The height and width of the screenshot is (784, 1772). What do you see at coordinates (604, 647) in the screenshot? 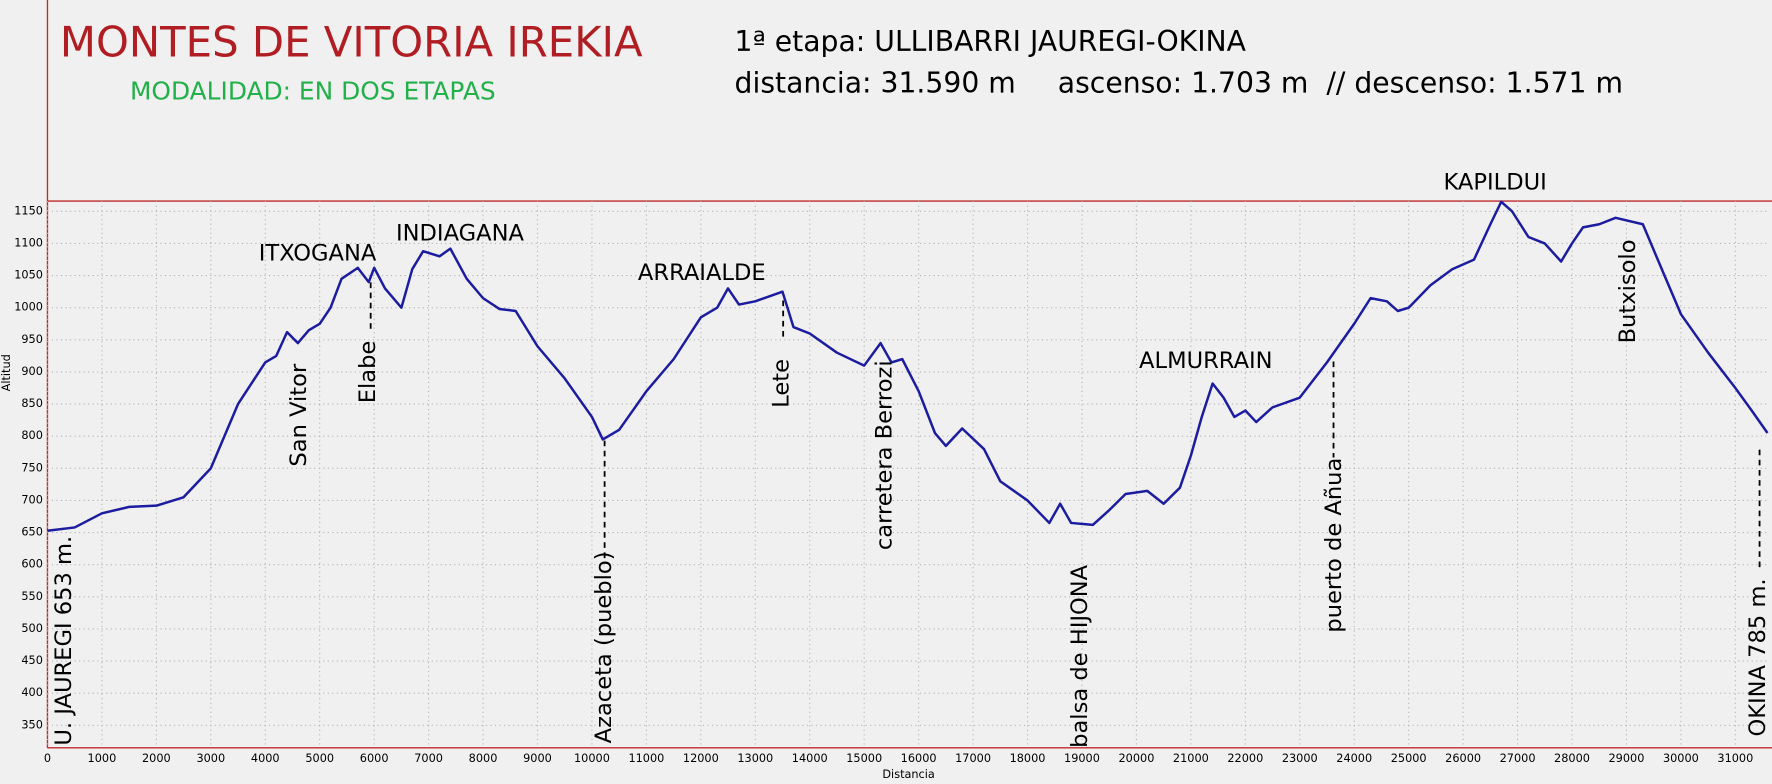
I see `annotation: Azaceta (pueblo)` at bounding box center [604, 647].